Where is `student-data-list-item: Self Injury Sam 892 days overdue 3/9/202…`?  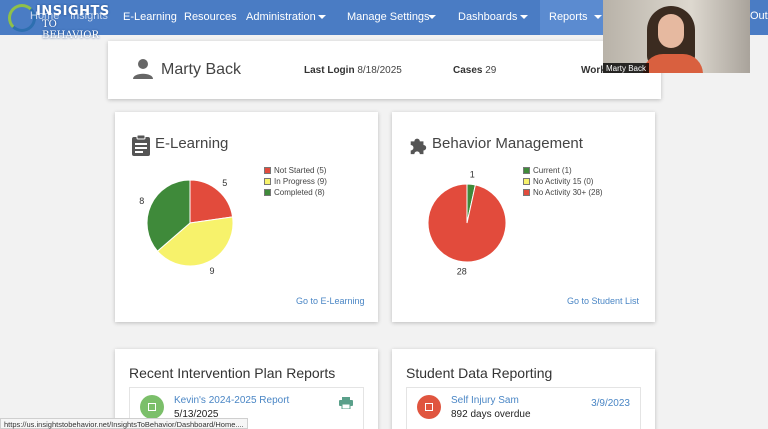 student-data-list-item: Self Injury Sam 892 days overdue 3/9/202… is located at coordinates (523, 408).